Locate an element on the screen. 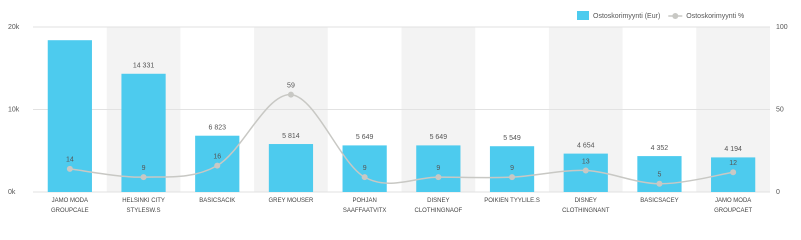  line-value-label: 59 is located at coordinates (291, 85).